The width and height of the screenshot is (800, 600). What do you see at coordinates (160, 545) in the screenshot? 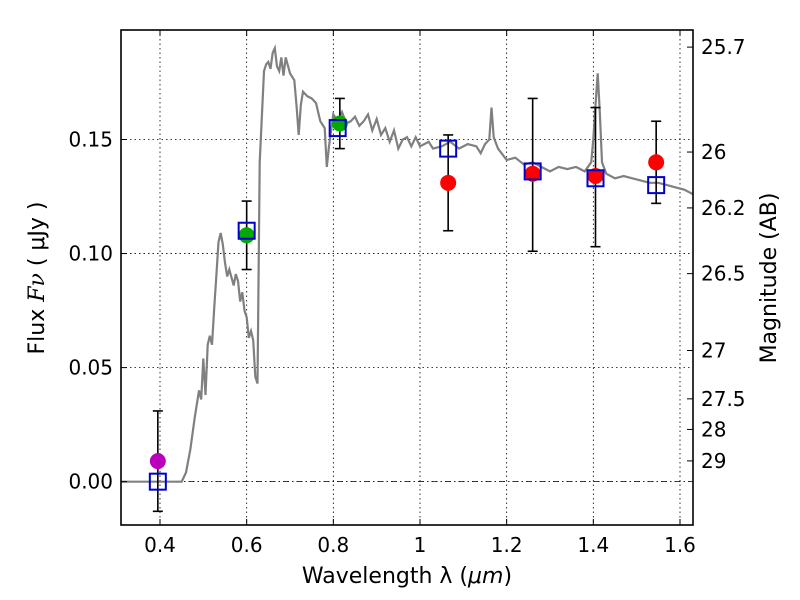
I see `x-tick-label: 0.4` at bounding box center [160, 545].